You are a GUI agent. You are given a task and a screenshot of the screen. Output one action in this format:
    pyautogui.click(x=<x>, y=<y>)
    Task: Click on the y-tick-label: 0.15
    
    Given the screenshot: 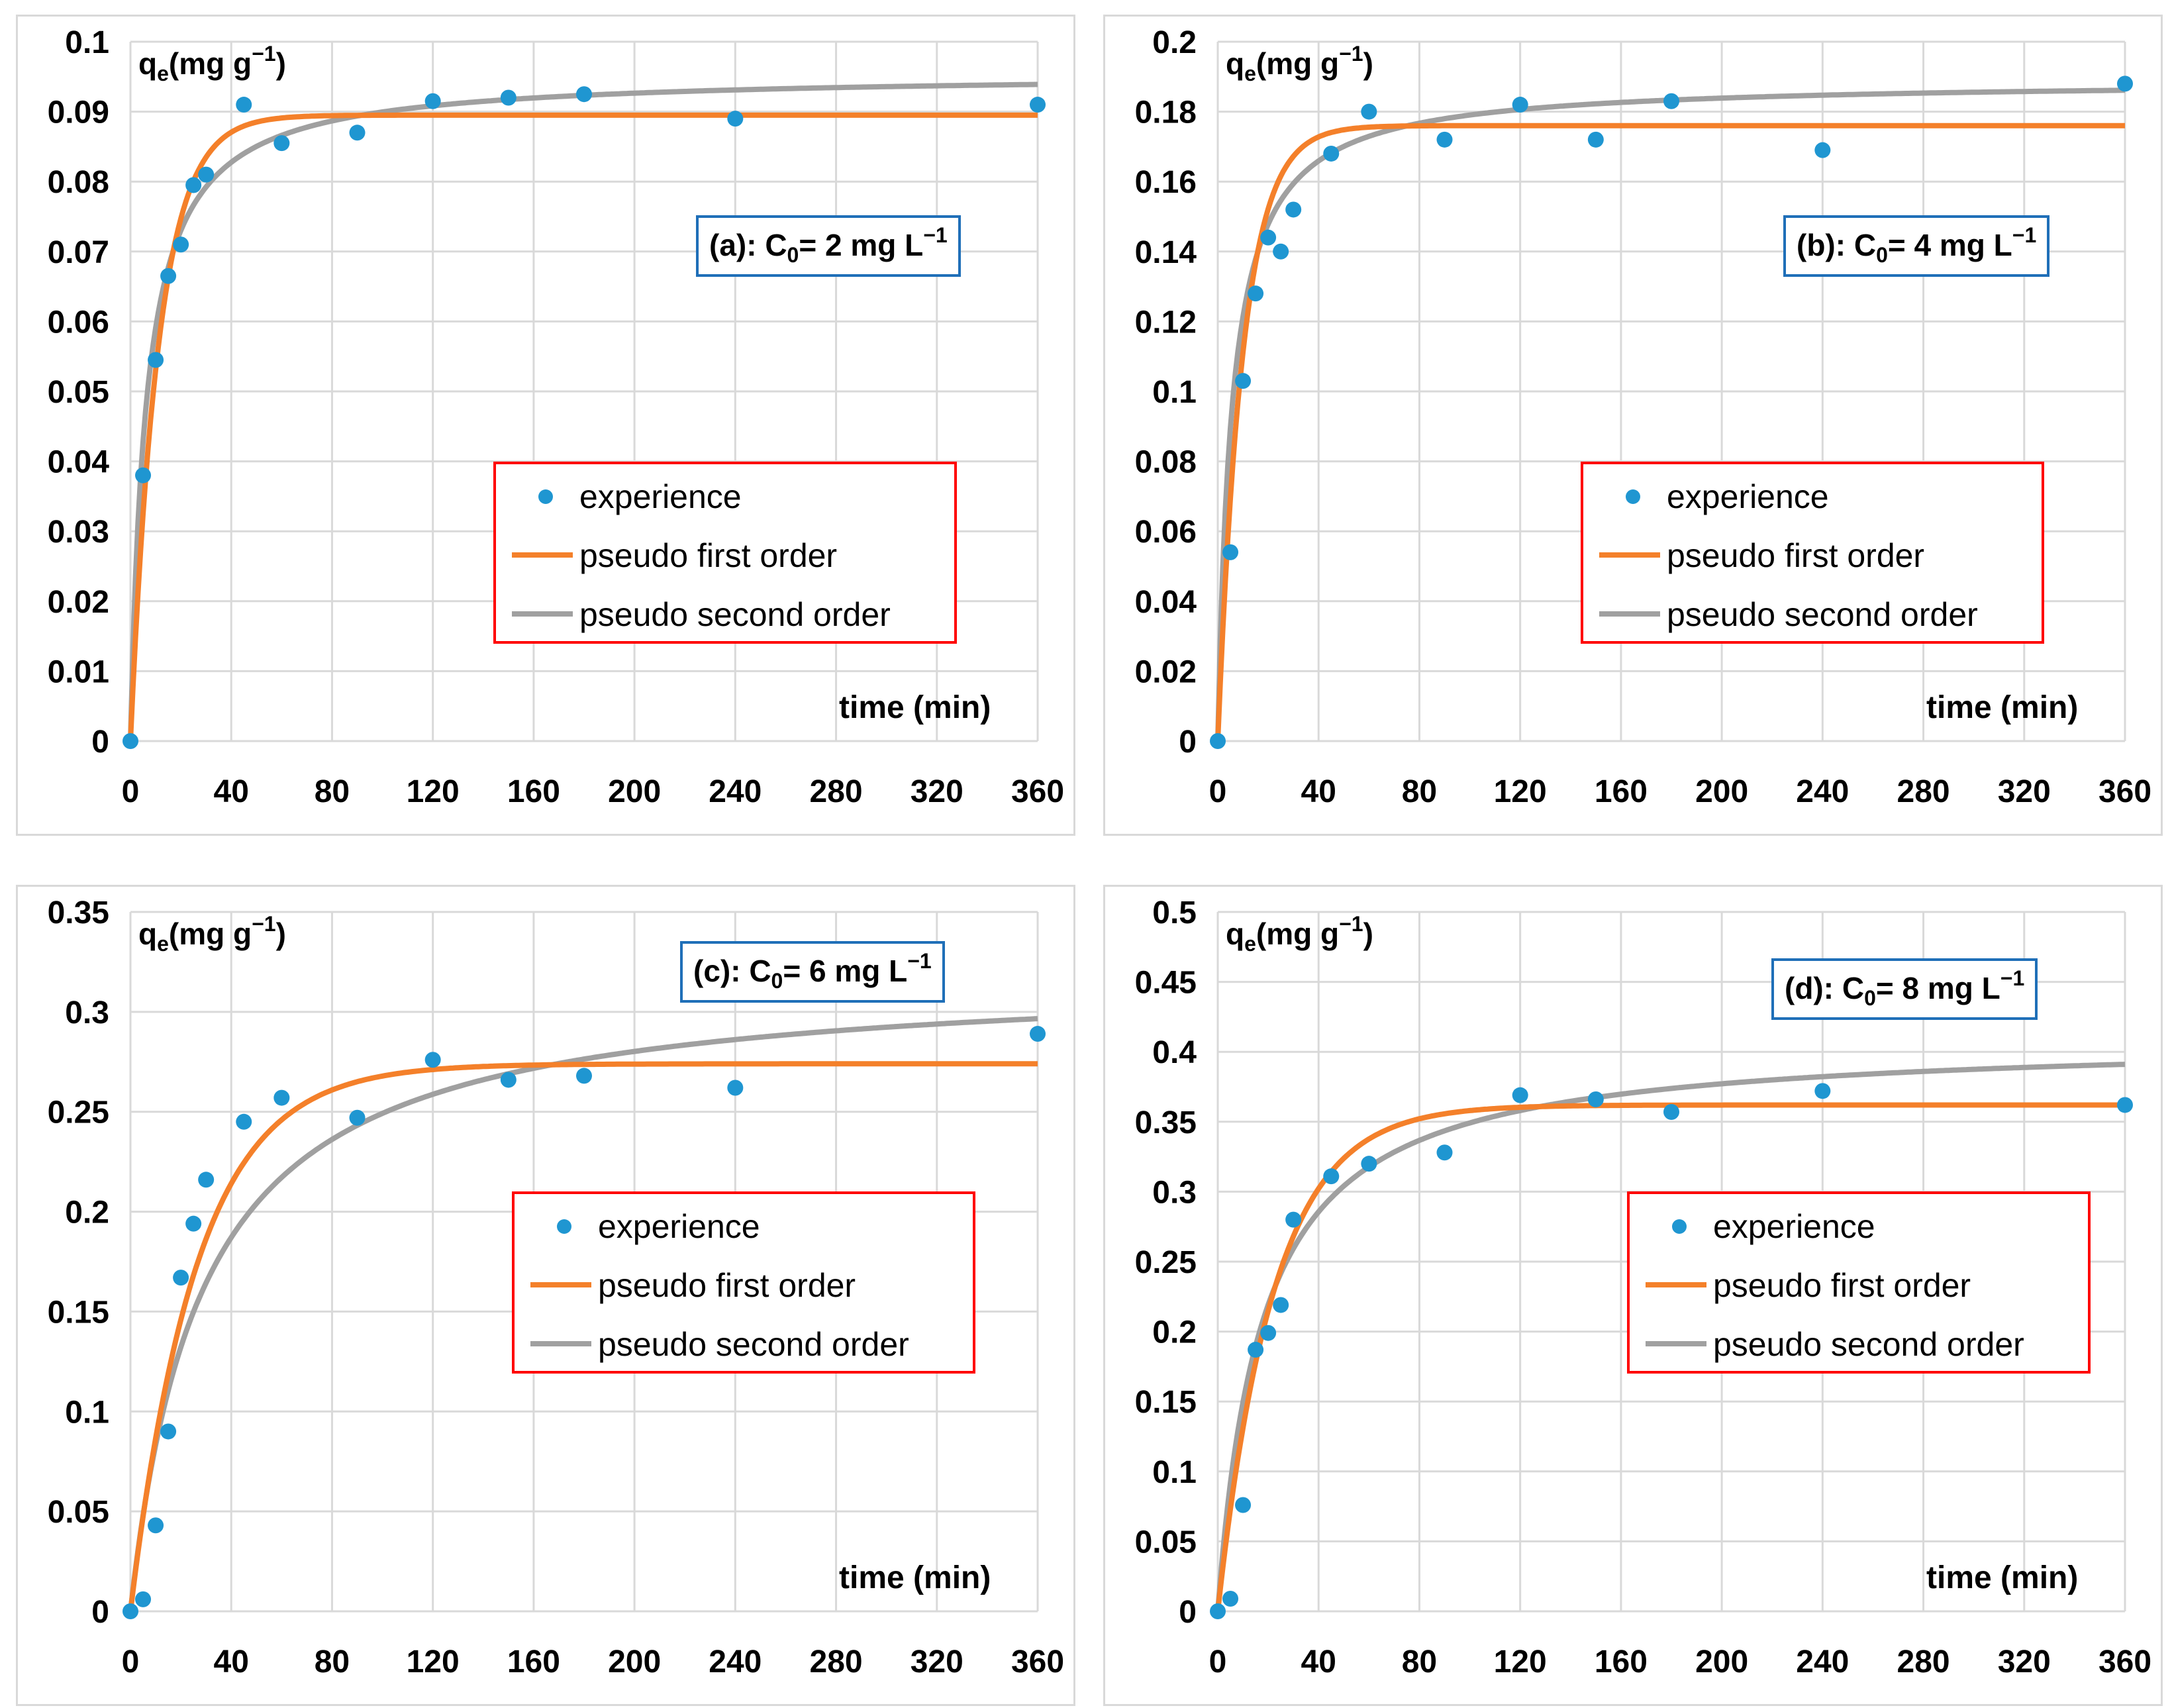 What is the action you would take?
    pyautogui.click(x=1166, y=1403)
    